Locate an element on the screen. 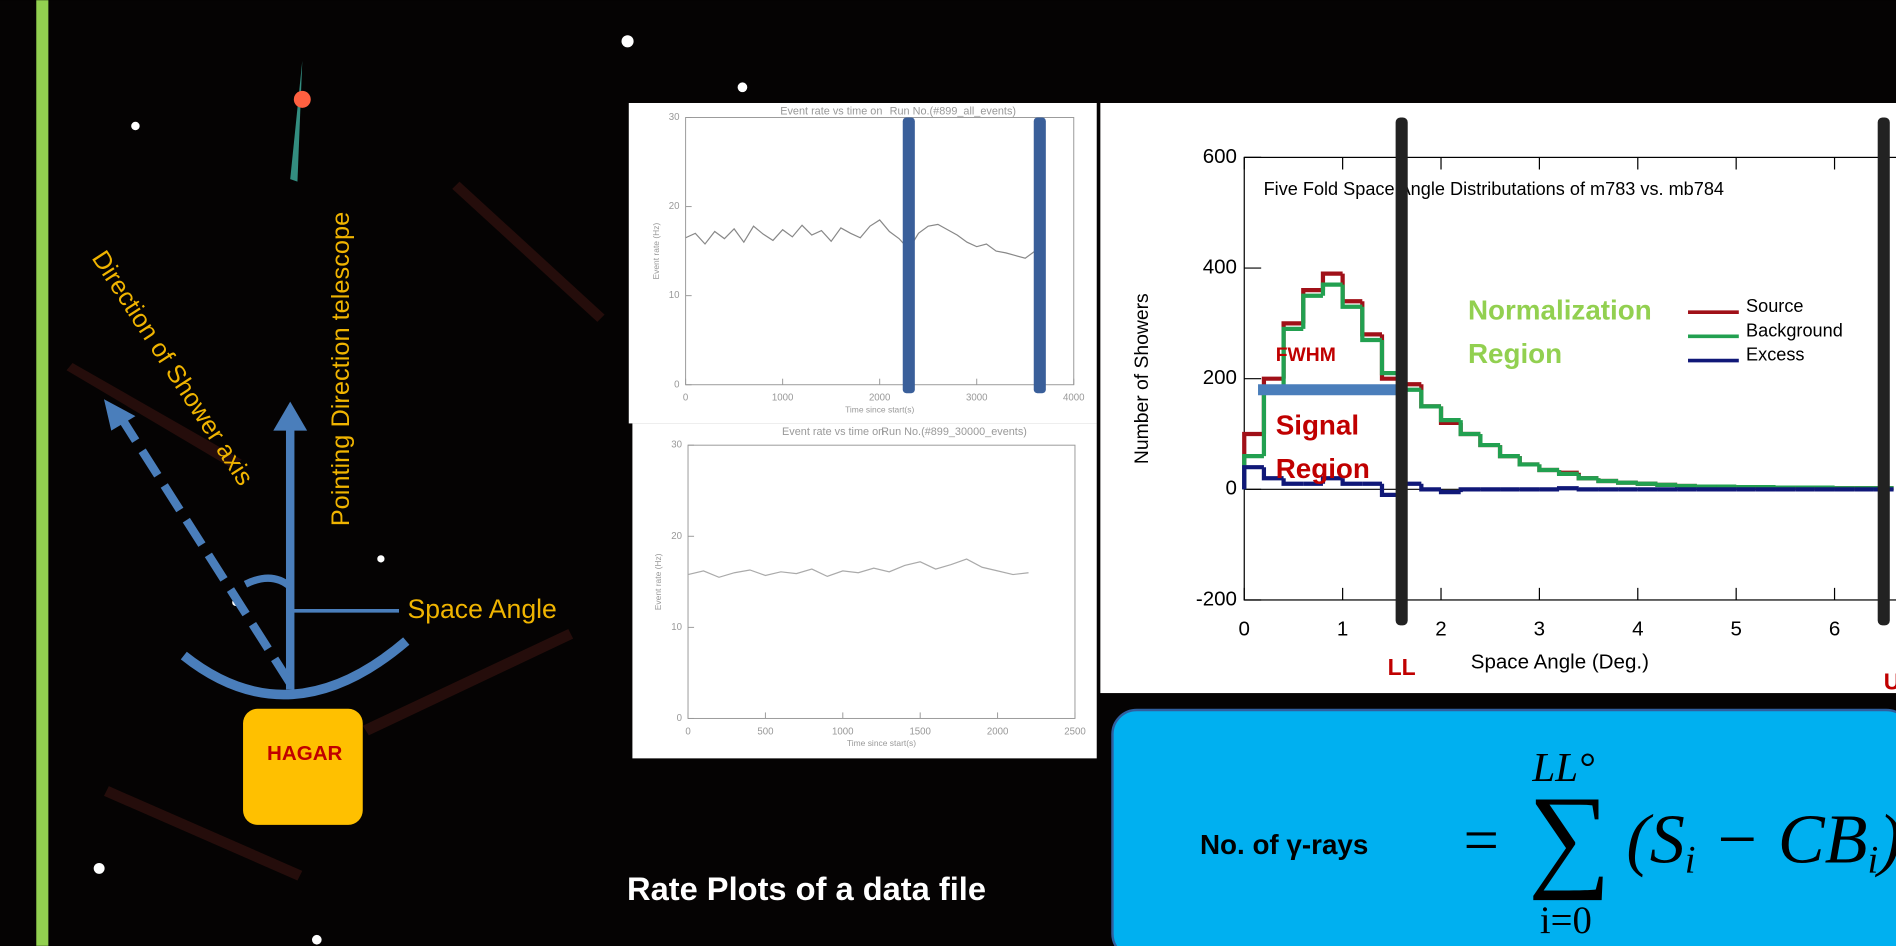 The width and height of the screenshot is (1896, 946). normalization-label: Region is located at coordinates (1515, 353).